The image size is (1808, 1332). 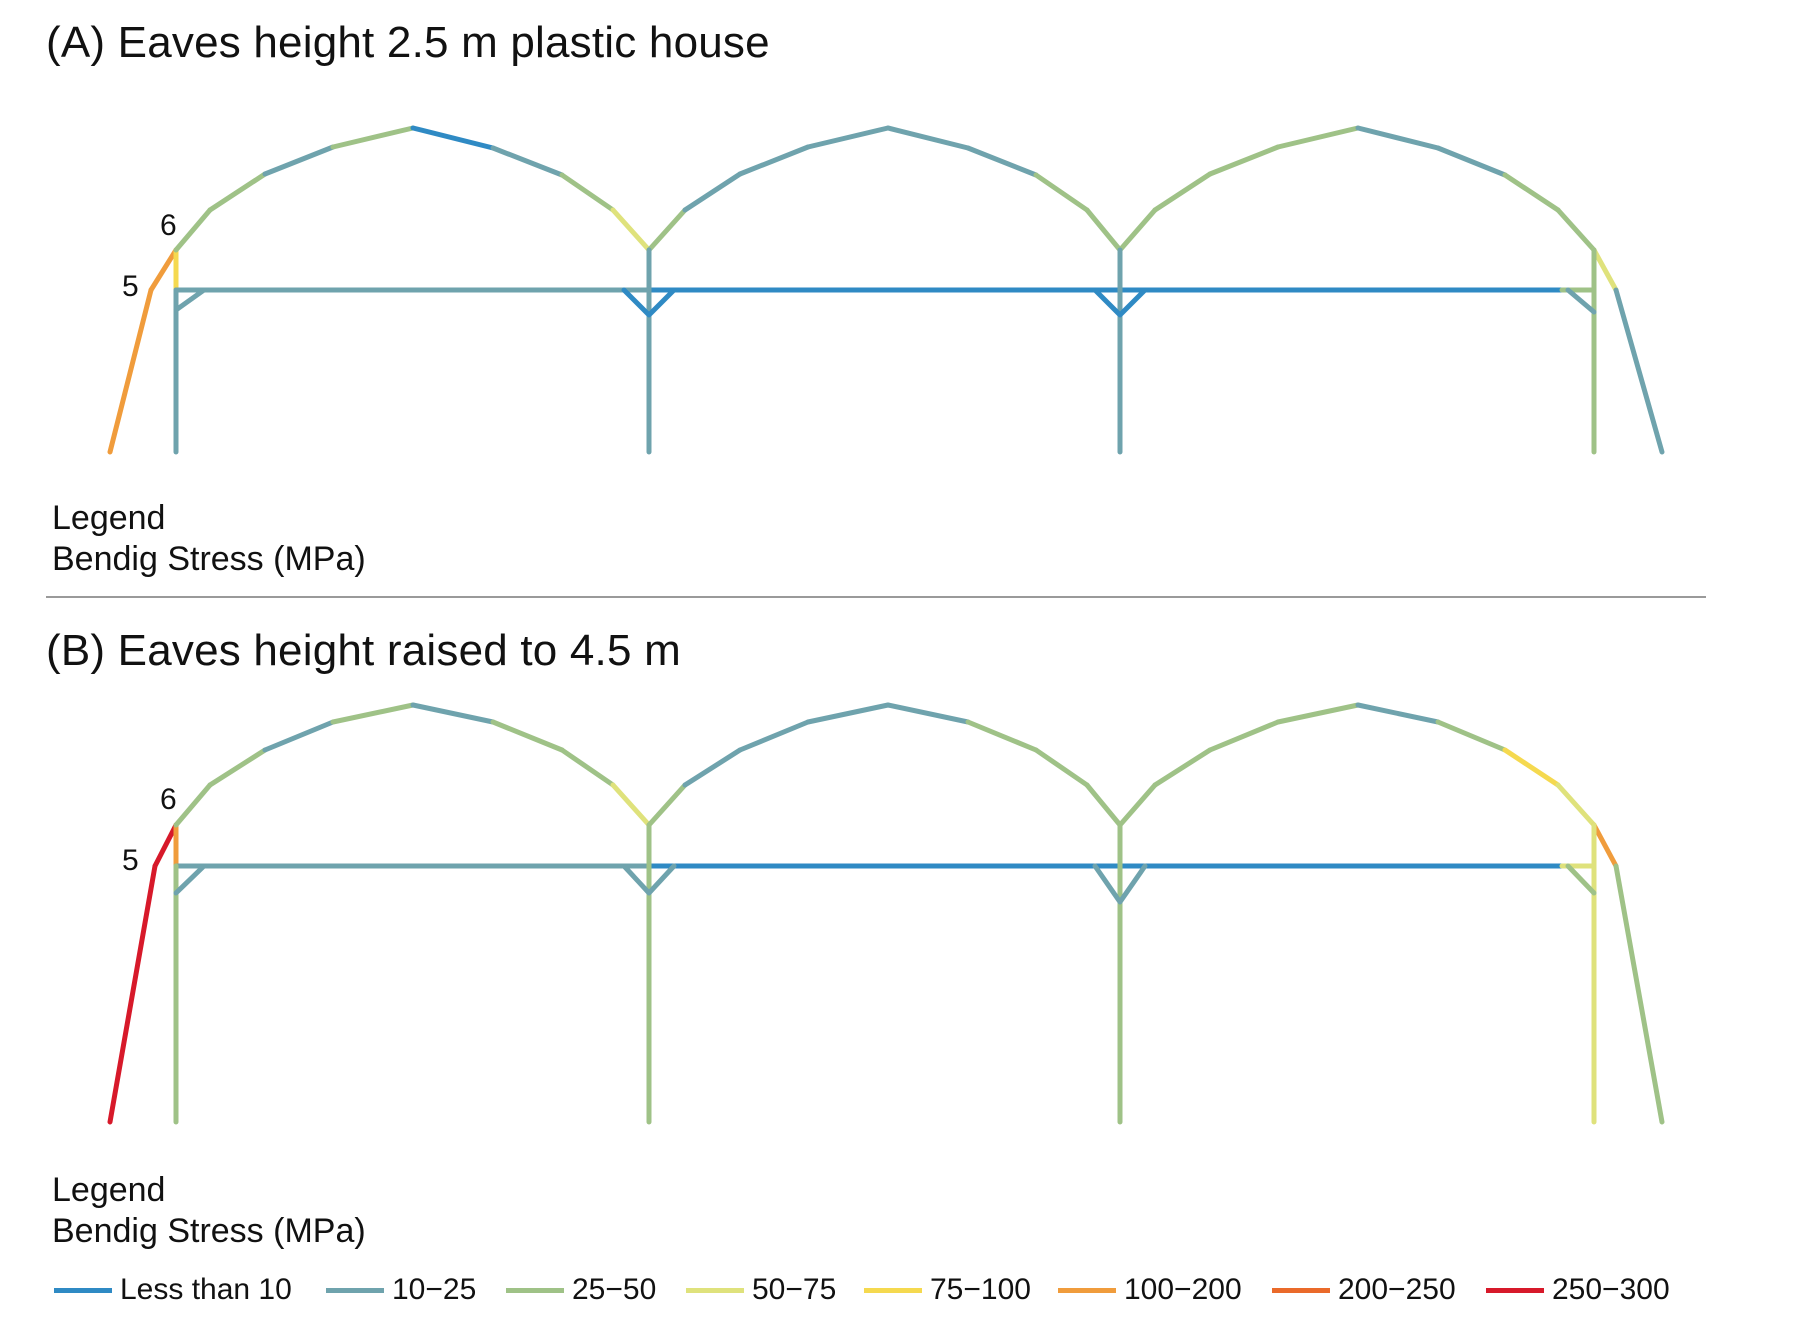 I want to click on panel-b-legend-heading: Legend Bendig Stress (MPa), so click(x=209, y=1211).